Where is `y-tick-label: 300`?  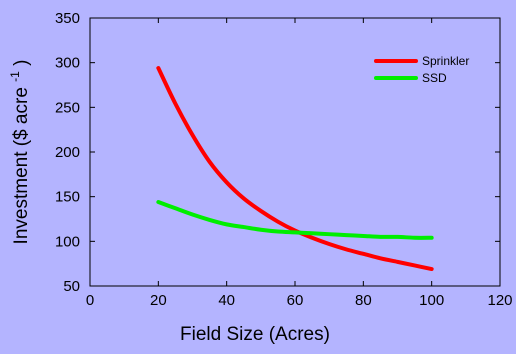 y-tick-label: 300 is located at coordinates (67, 63).